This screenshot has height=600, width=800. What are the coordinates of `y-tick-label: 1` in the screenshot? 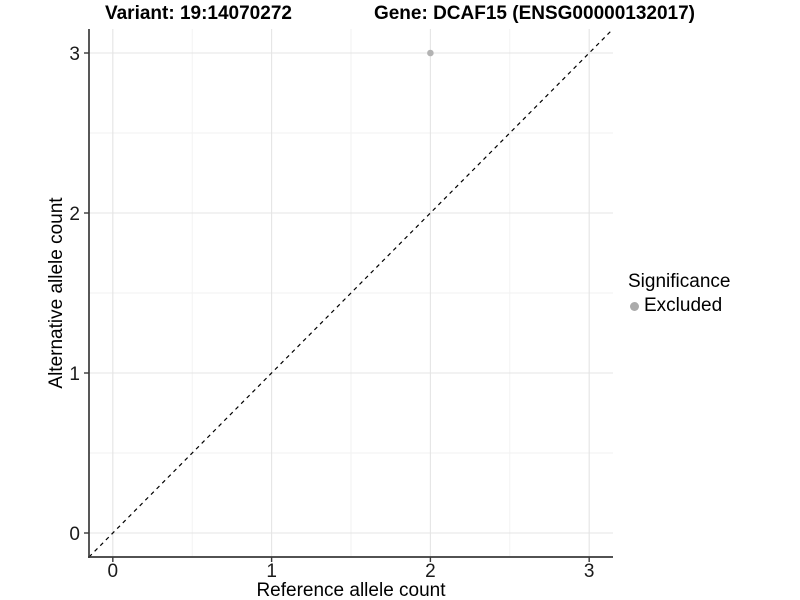 It's located at (74, 374).